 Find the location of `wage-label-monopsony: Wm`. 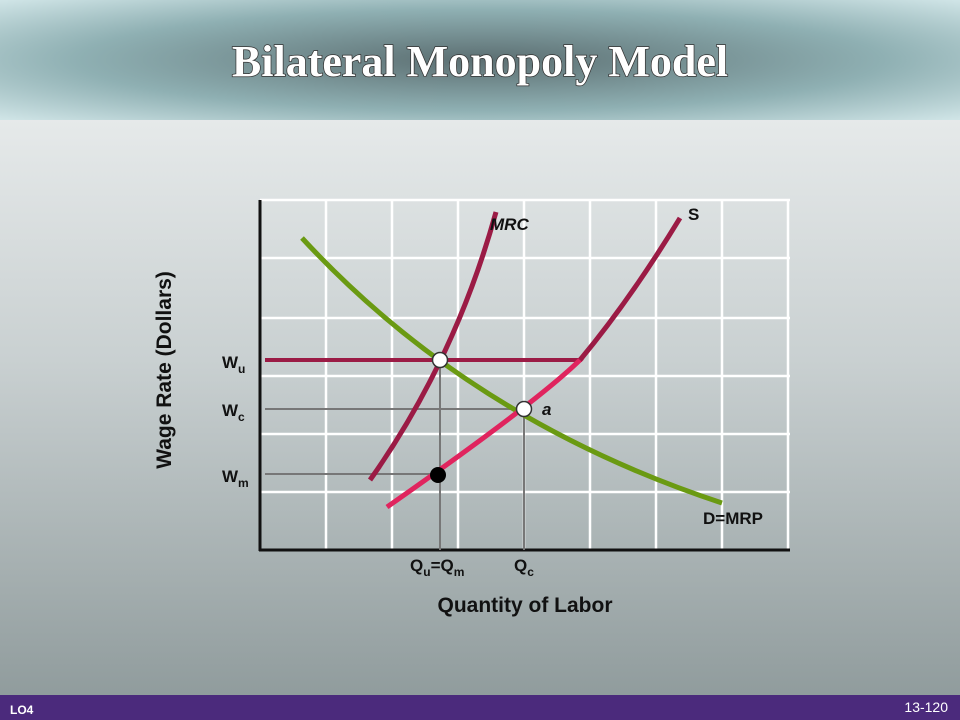

wage-label-monopsony: Wm is located at coordinates (235, 478).